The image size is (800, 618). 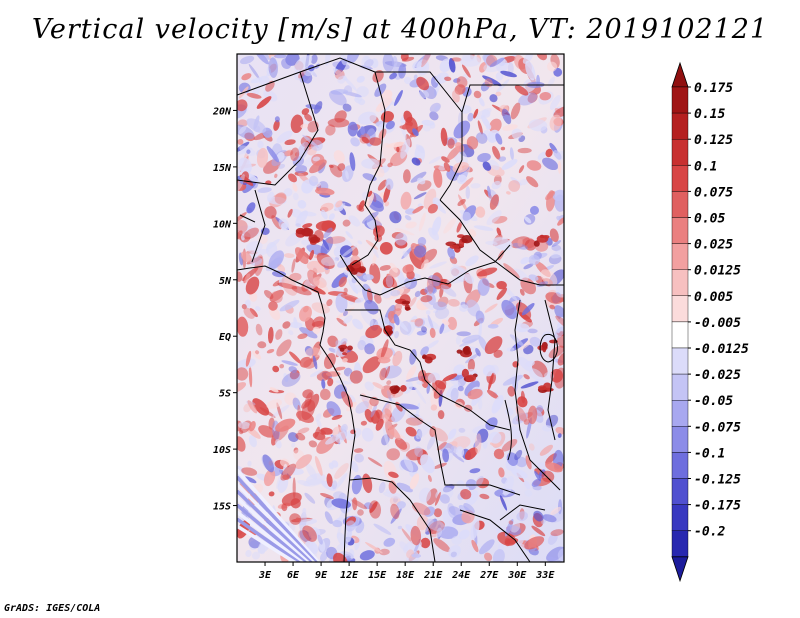 I want to click on lon-tick-label: 18E, so click(x=405, y=575).